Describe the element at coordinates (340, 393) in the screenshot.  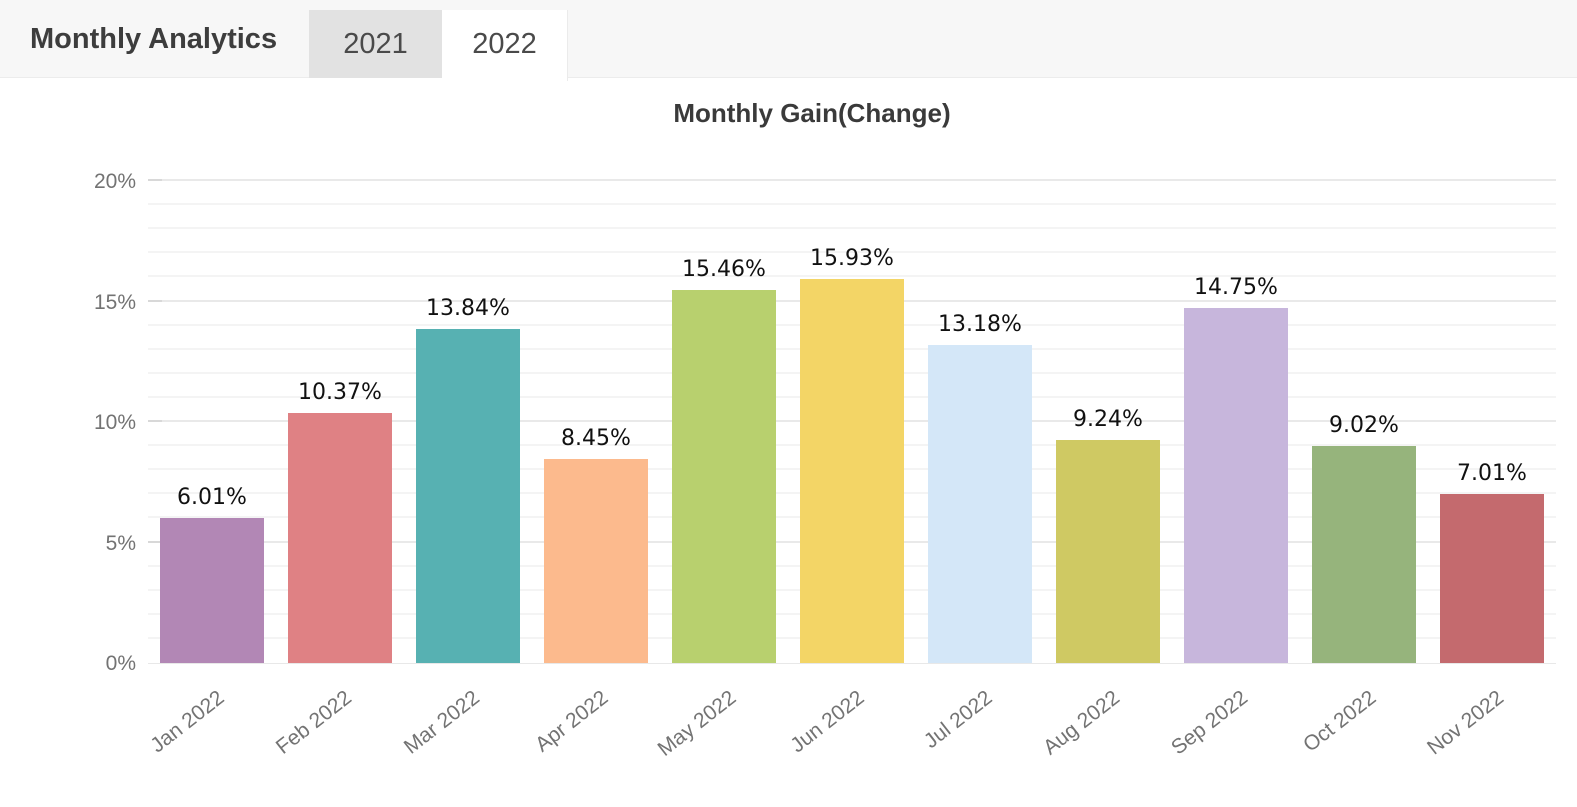
I see `bar-value-label: 10.37%` at that location.